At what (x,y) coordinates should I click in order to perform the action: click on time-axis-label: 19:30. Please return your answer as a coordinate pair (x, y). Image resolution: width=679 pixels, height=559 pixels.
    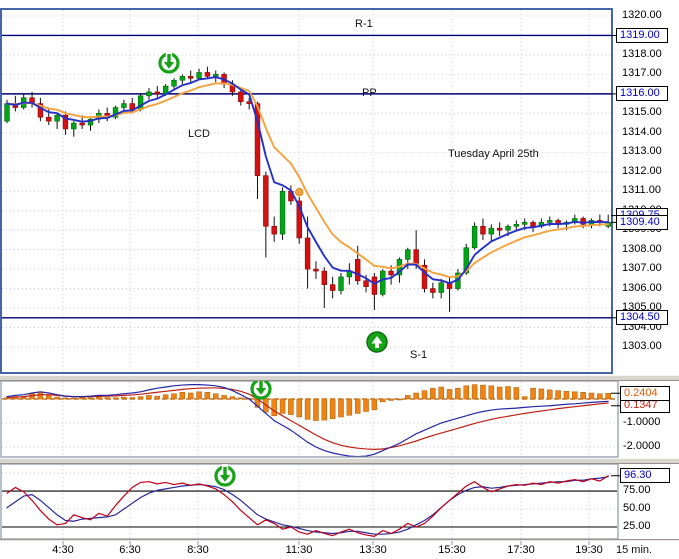
    Looking at the image, I should click on (589, 550).